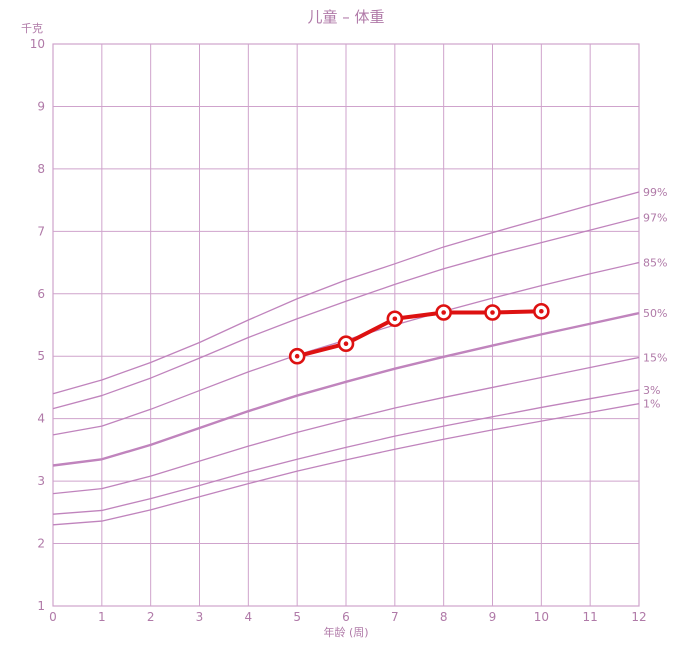  What do you see at coordinates (655, 313) in the screenshot?
I see `percentile-label: 50%` at bounding box center [655, 313].